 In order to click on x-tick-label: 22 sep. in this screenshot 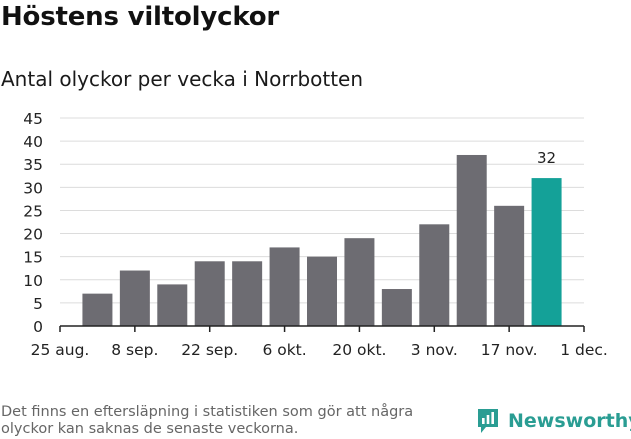, I will do `click(209, 350)`.